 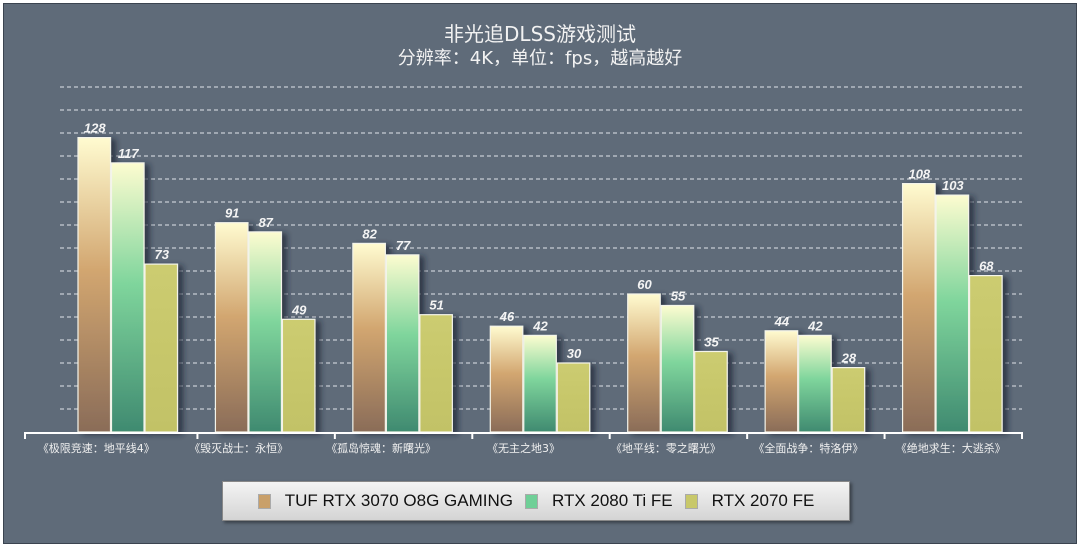 What do you see at coordinates (265, 222) in the screenshot?
I see `data-label: 87` at bounding box center [265, 222].